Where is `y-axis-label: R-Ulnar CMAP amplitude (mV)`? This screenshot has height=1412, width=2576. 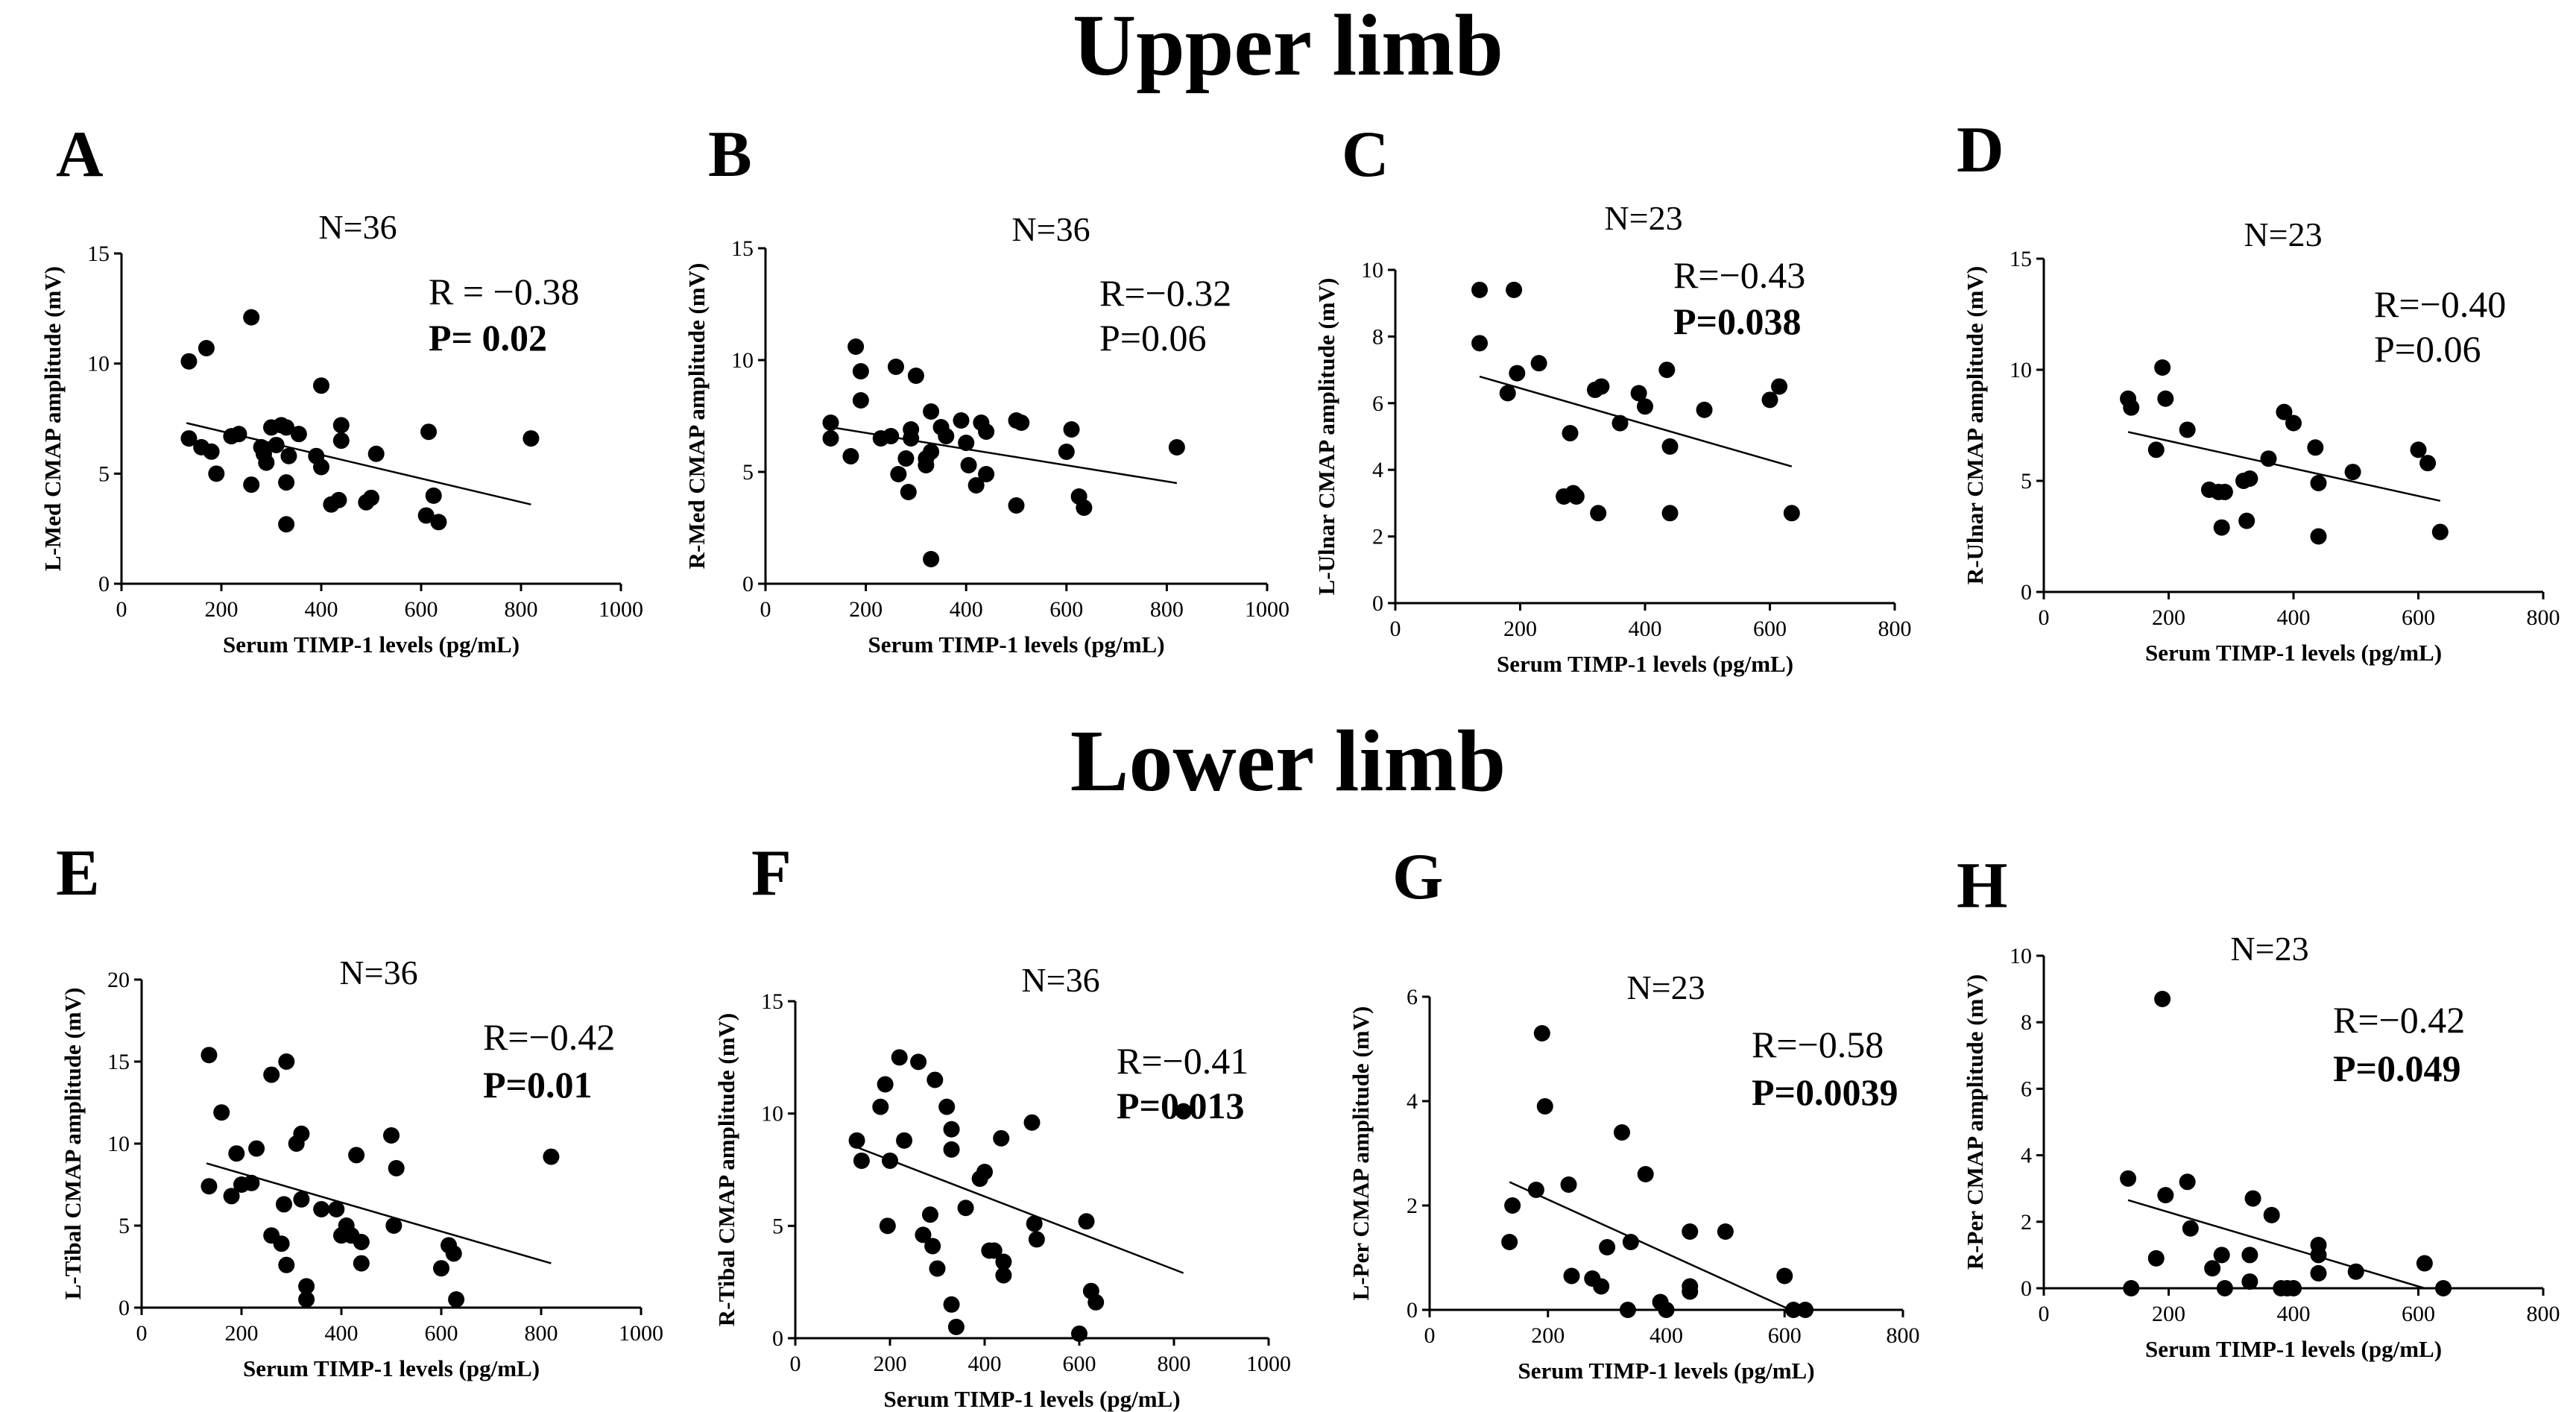
y-axis-label: R-Ulnar CMAP amplitude (mV) is located at coordinates (1975, 425).